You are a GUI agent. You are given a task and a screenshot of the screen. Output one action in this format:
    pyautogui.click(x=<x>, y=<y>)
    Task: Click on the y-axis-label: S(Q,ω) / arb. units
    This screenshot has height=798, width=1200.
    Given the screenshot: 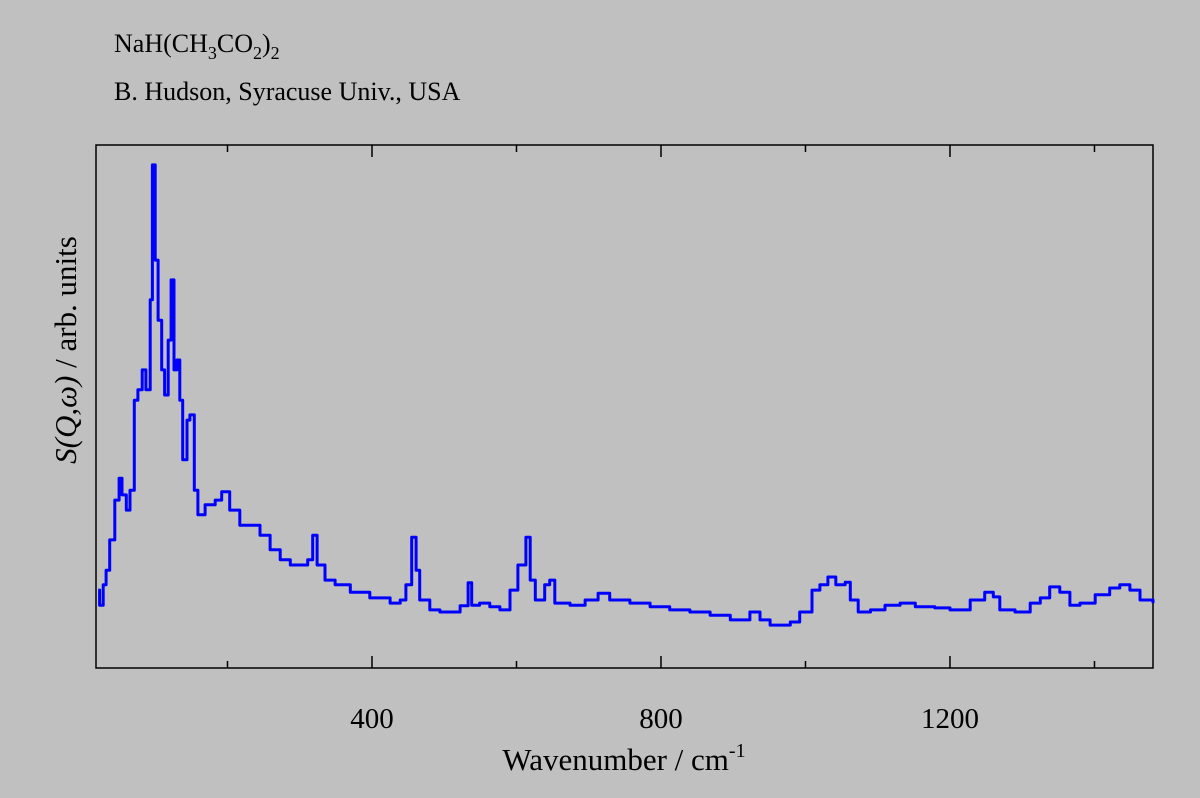 What is the action you would take?
    pyautogui.click(x=65, y=350)
    